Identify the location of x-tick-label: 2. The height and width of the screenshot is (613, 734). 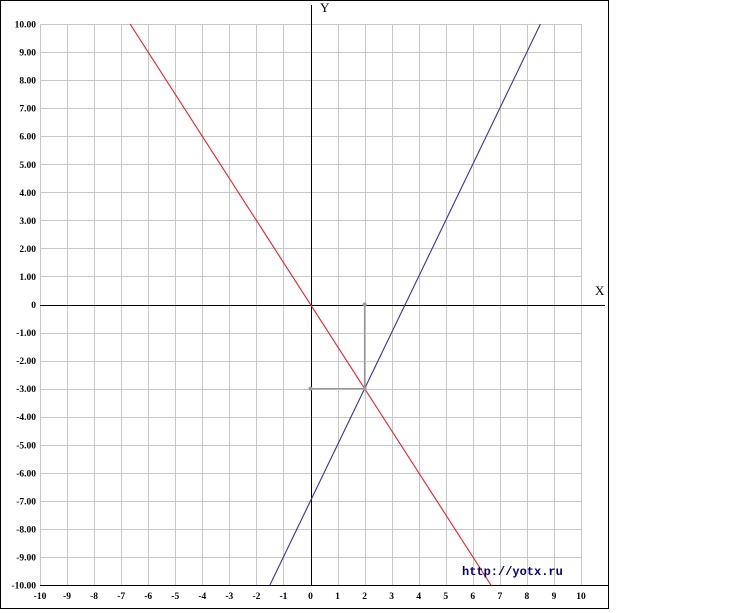
(364, 597).